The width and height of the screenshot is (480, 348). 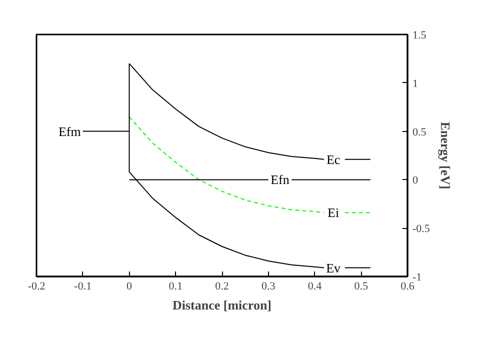 I want to click on y-tick-label: 1, so click(x=415, y=84).